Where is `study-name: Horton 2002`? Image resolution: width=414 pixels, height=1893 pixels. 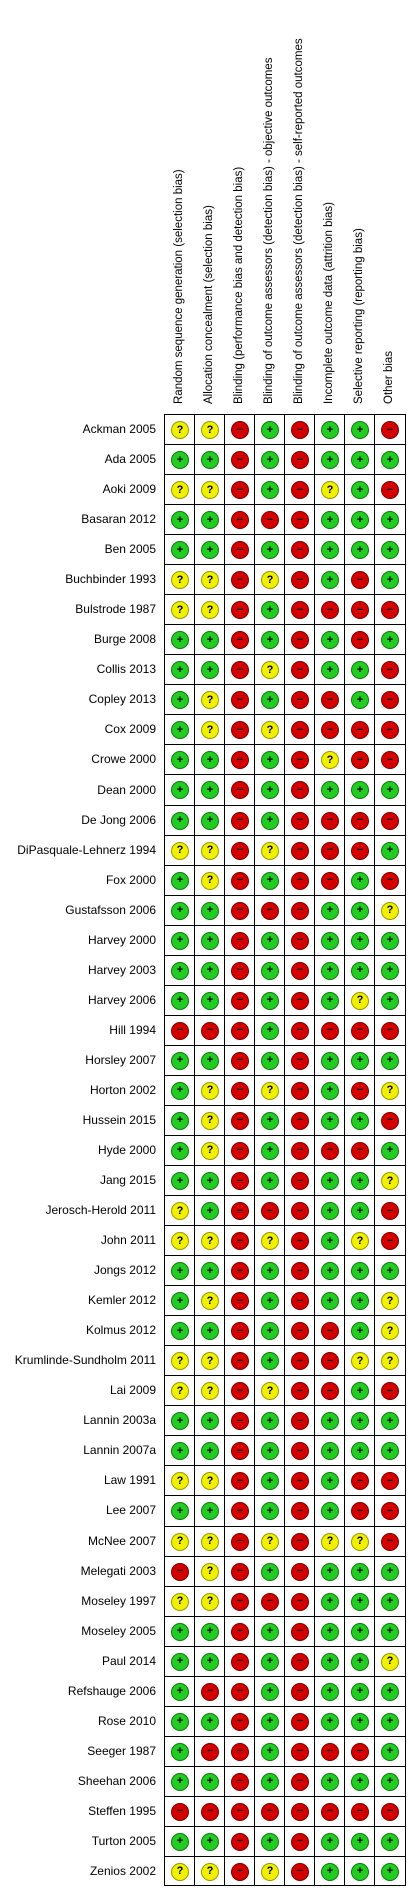 study-name: Horton 2002 is located at coordinates (122, 1089).